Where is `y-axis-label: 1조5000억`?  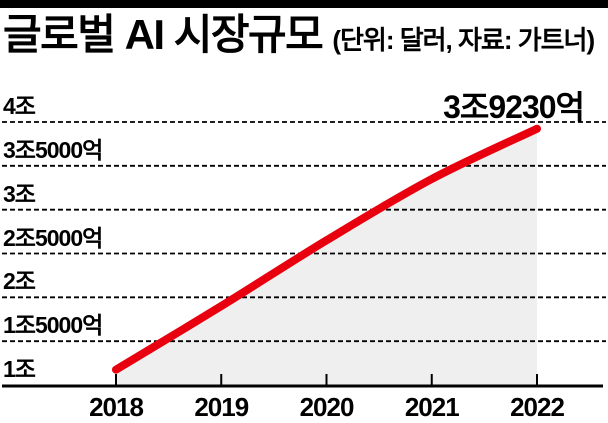
y-axis-label: 1조5000억 is located at coordinates (53, 325).